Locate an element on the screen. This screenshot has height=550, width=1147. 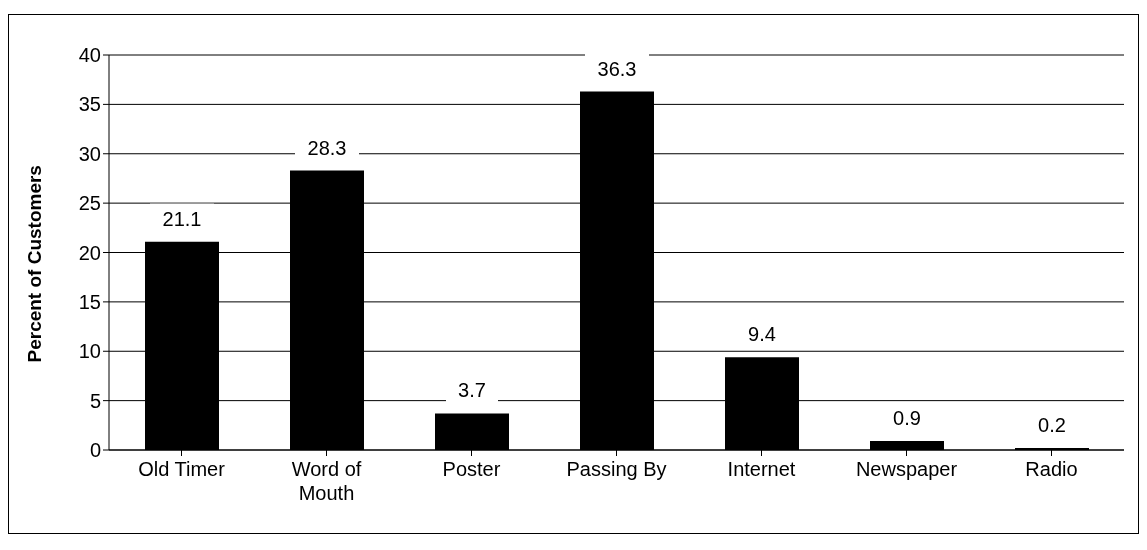
x-tick-label: Internet is located at coordinates (761, 469).